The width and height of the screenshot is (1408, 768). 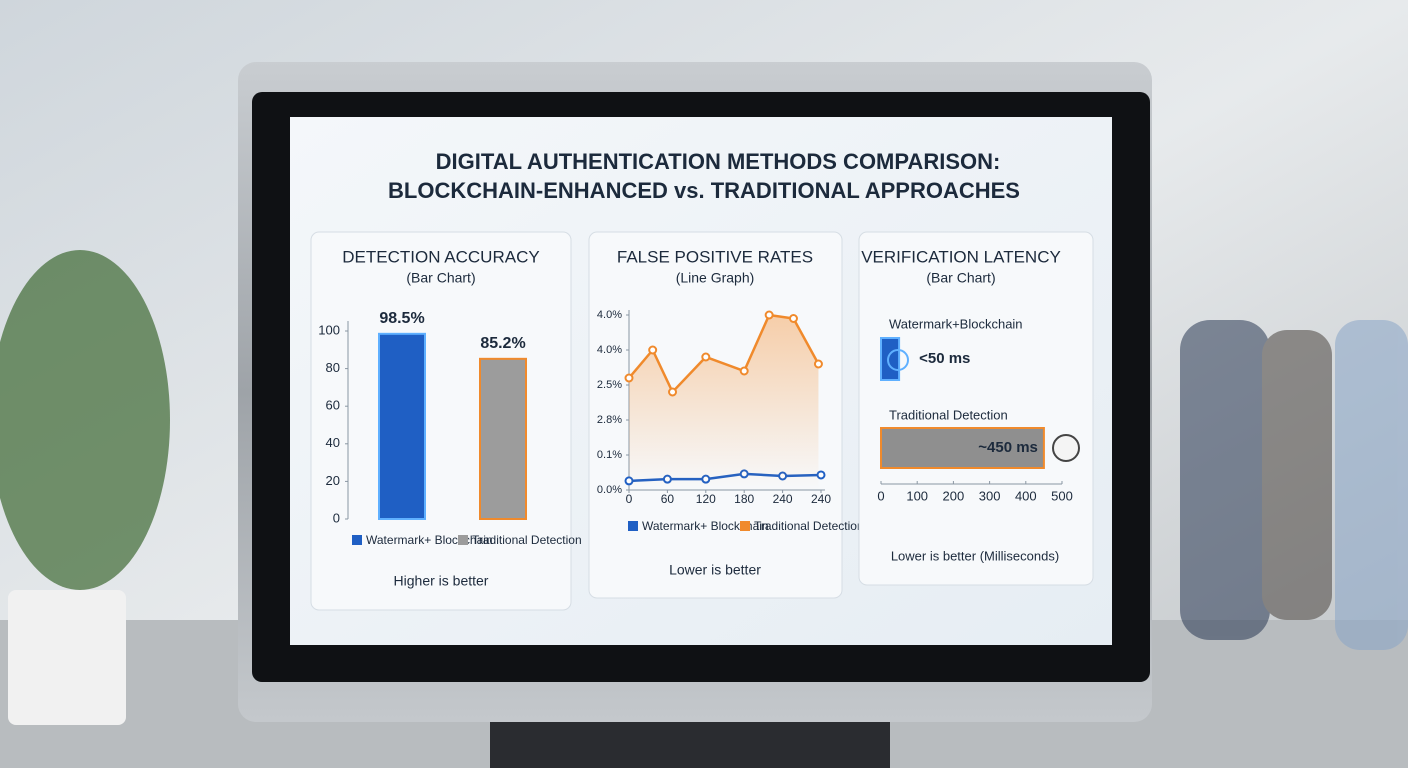 What do you see at coordinates (724, 402) in the screenshot?
I see `area-glow` at bounding box center [724, 402].